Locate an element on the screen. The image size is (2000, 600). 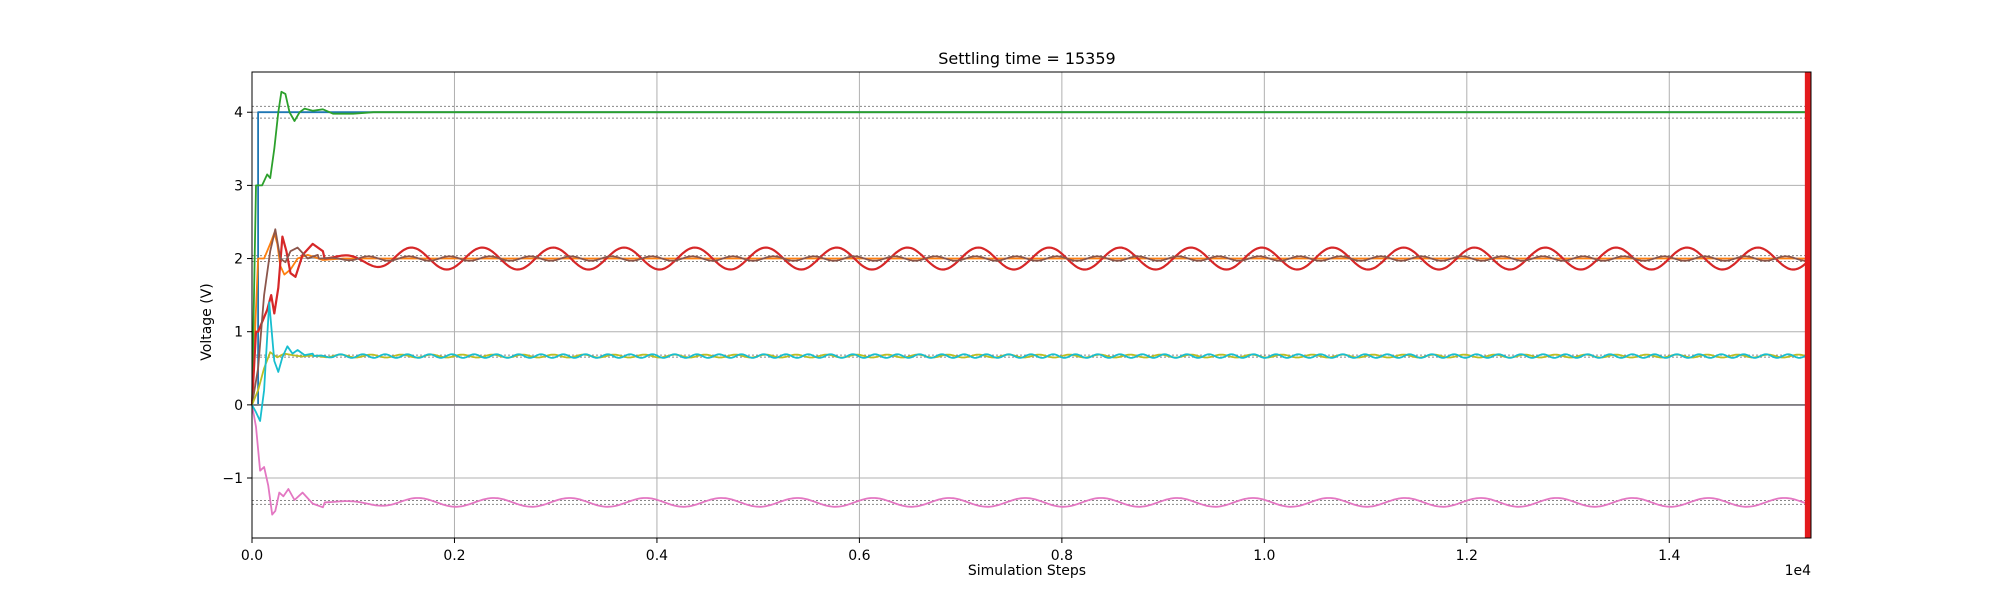
y-tick-label: 1 is located at coordinates (238, 333).